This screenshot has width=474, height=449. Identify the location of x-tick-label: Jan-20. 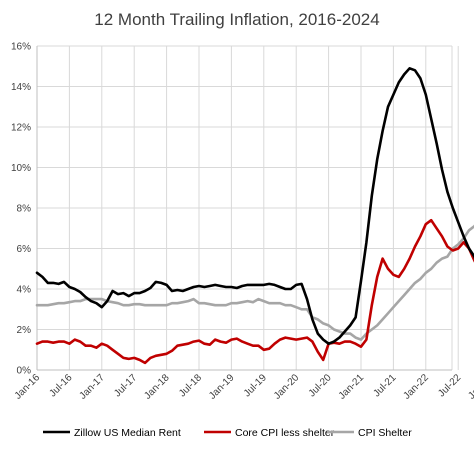
(287, 387).